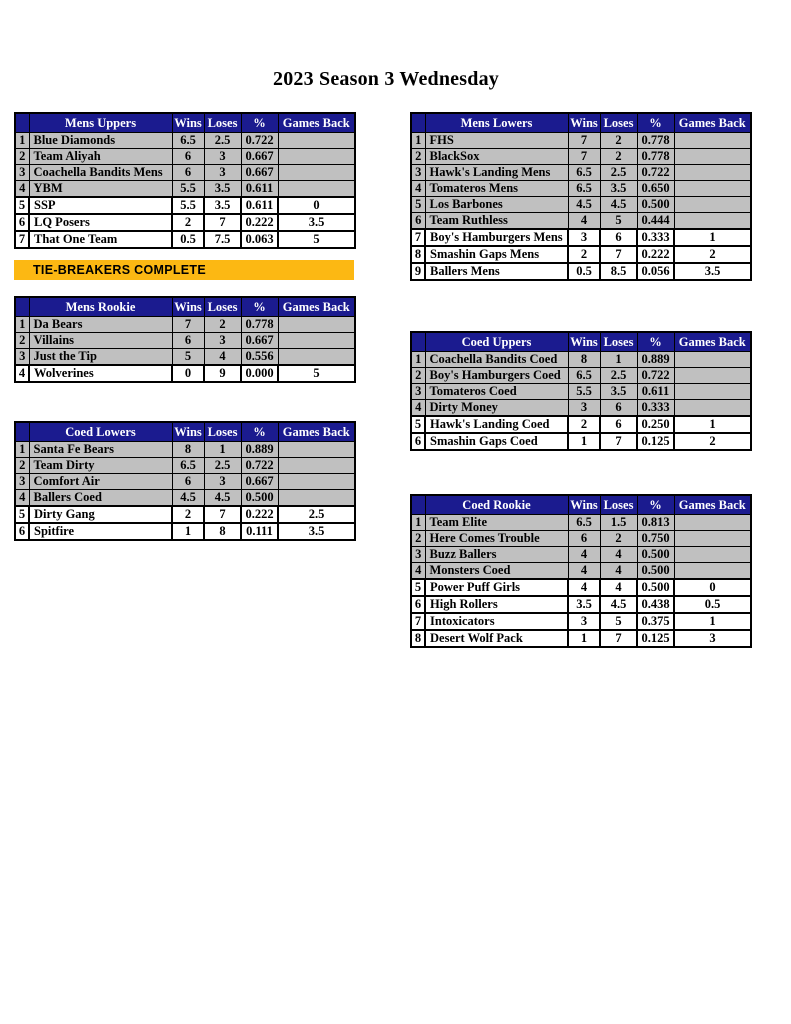 This screenshot has height=1024, width=791. What do you see at coordinates (185, 239) in the screenshot?
I see `table-row: 7 That One Team 0.5 7.5 0.063 5` at bounding box center [185, 239].